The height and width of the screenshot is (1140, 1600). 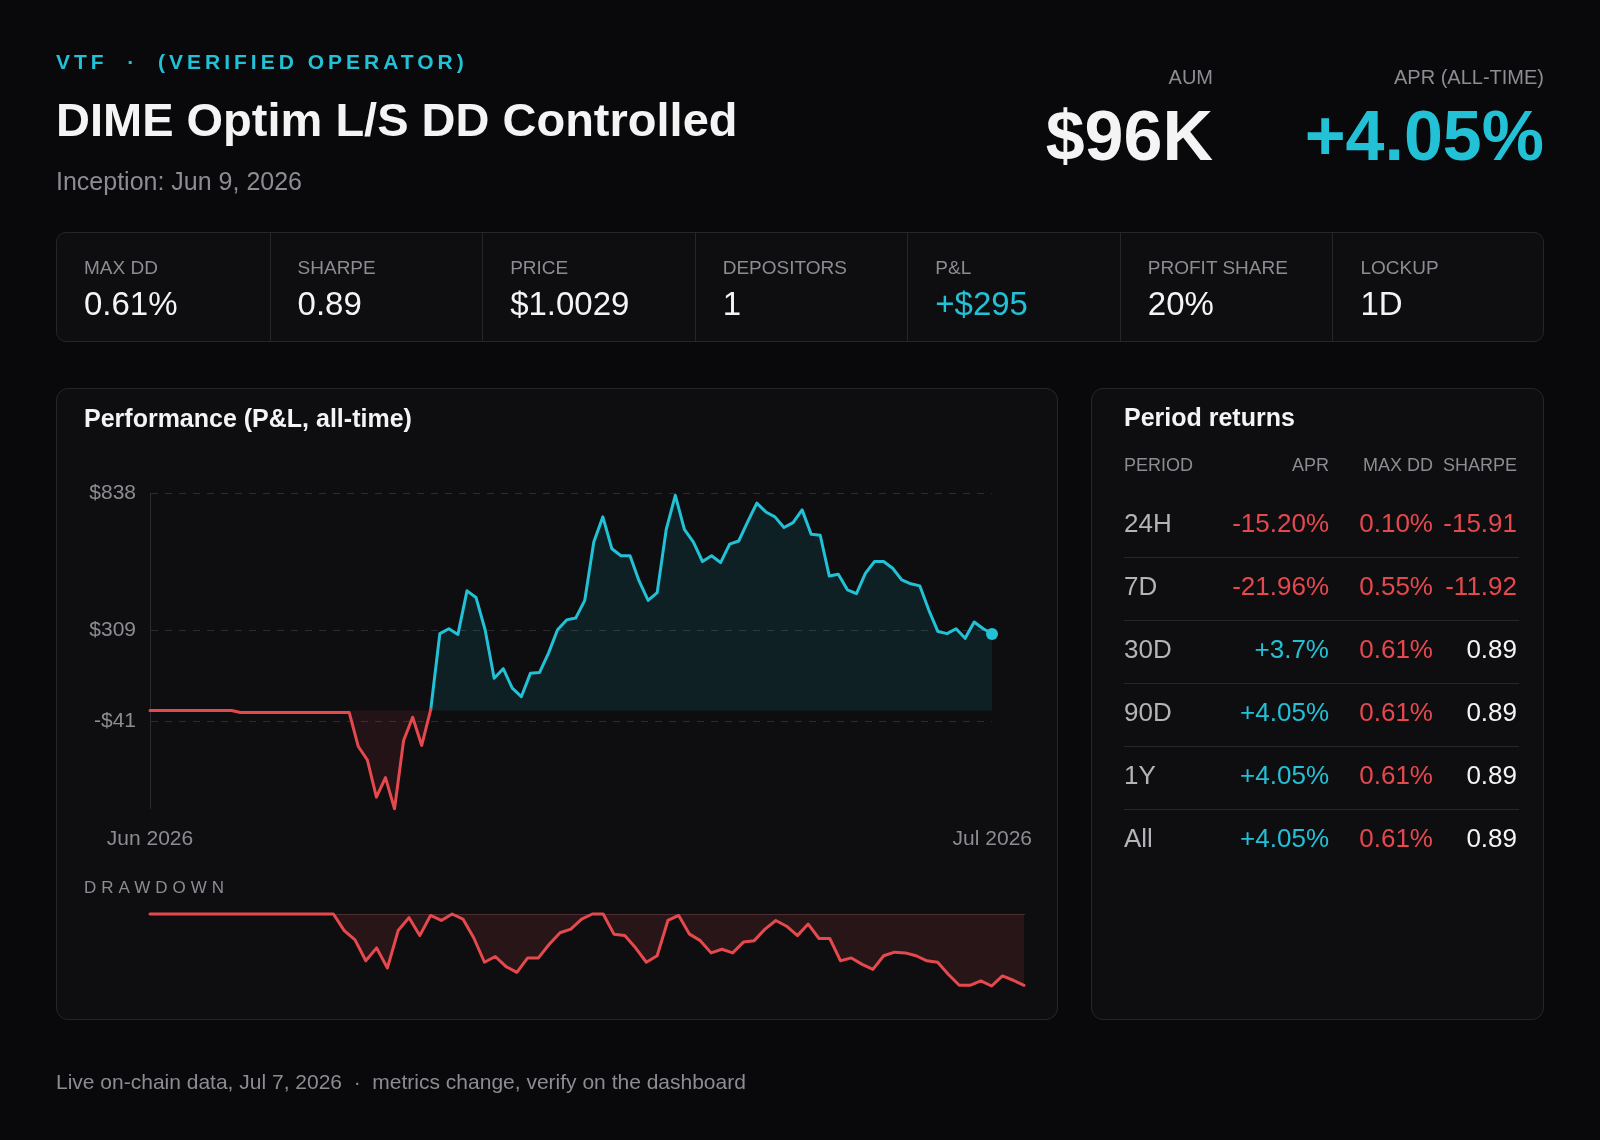 What do you see at coordinates (1148, 649) in the screenshot?
I see `text: 30D` at bounding box center [1148, 649].